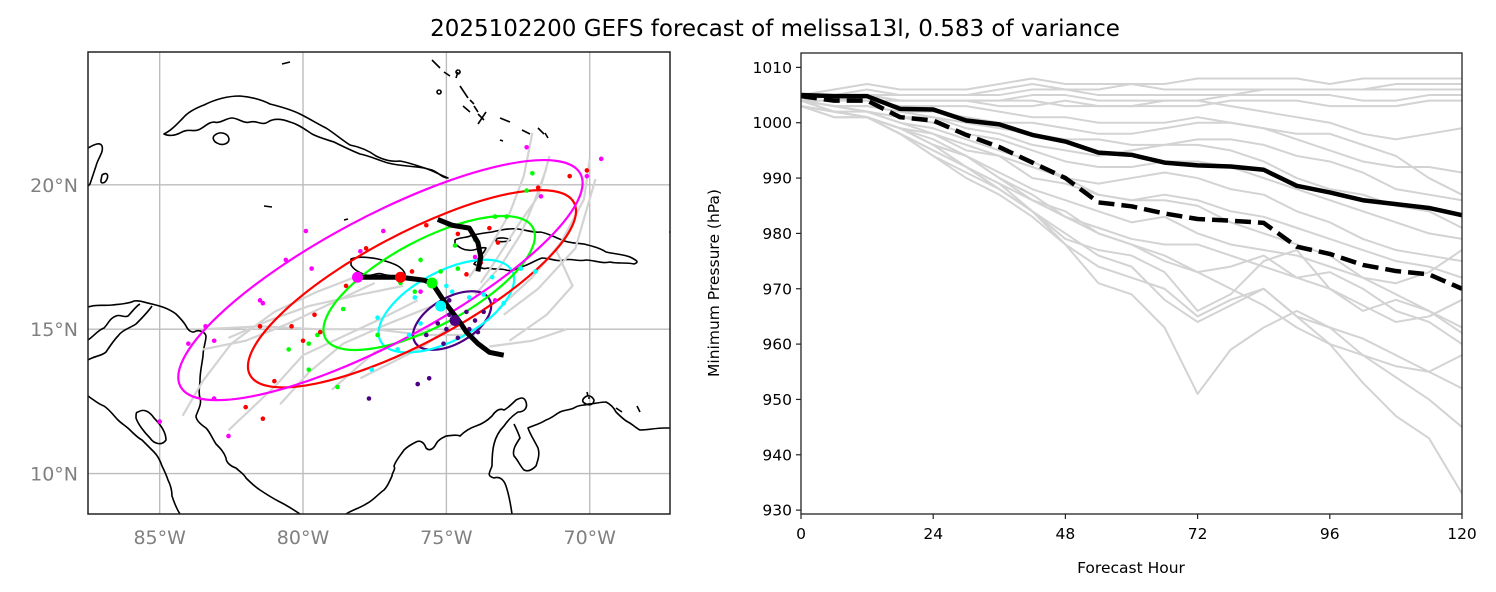  What do you see at coordinates (460, 244) in the screenshot?
I see `mean-track-north-line` at bounding box center [460, 244].